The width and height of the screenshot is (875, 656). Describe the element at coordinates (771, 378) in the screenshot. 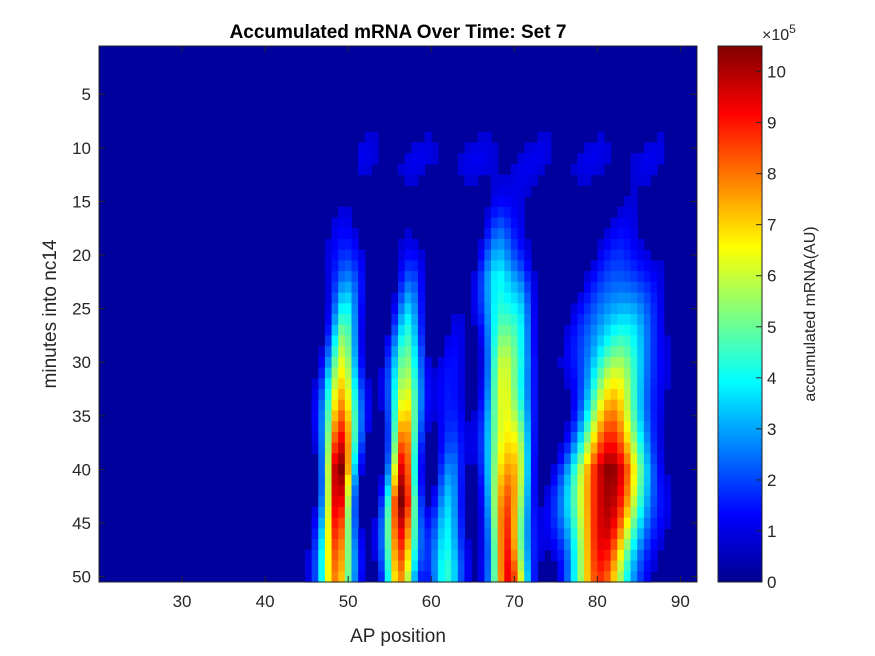

I see `colorbar-tick-label: 4` at that location.